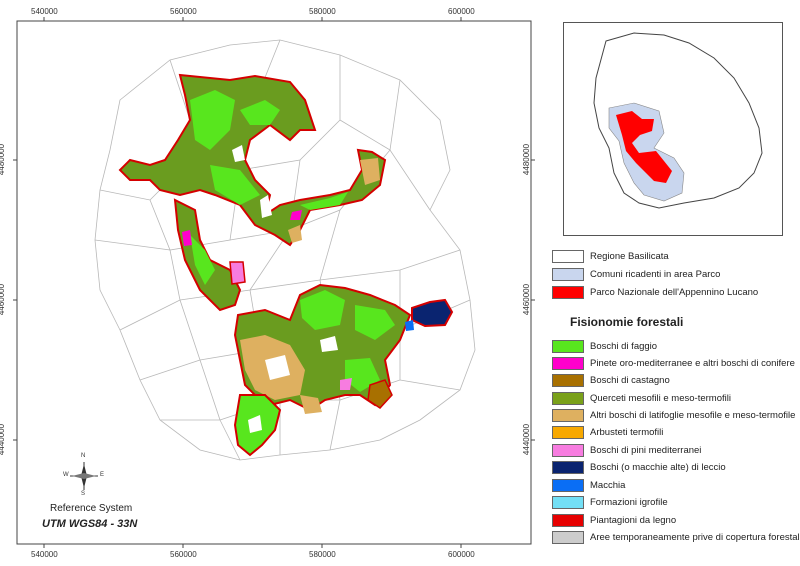 This screenshot has width=800, height=566. What do you see at coordinates (588, 485) in the screenshot?
I see `forest-legend-item: Macchia` at bounding box center [588, 485].